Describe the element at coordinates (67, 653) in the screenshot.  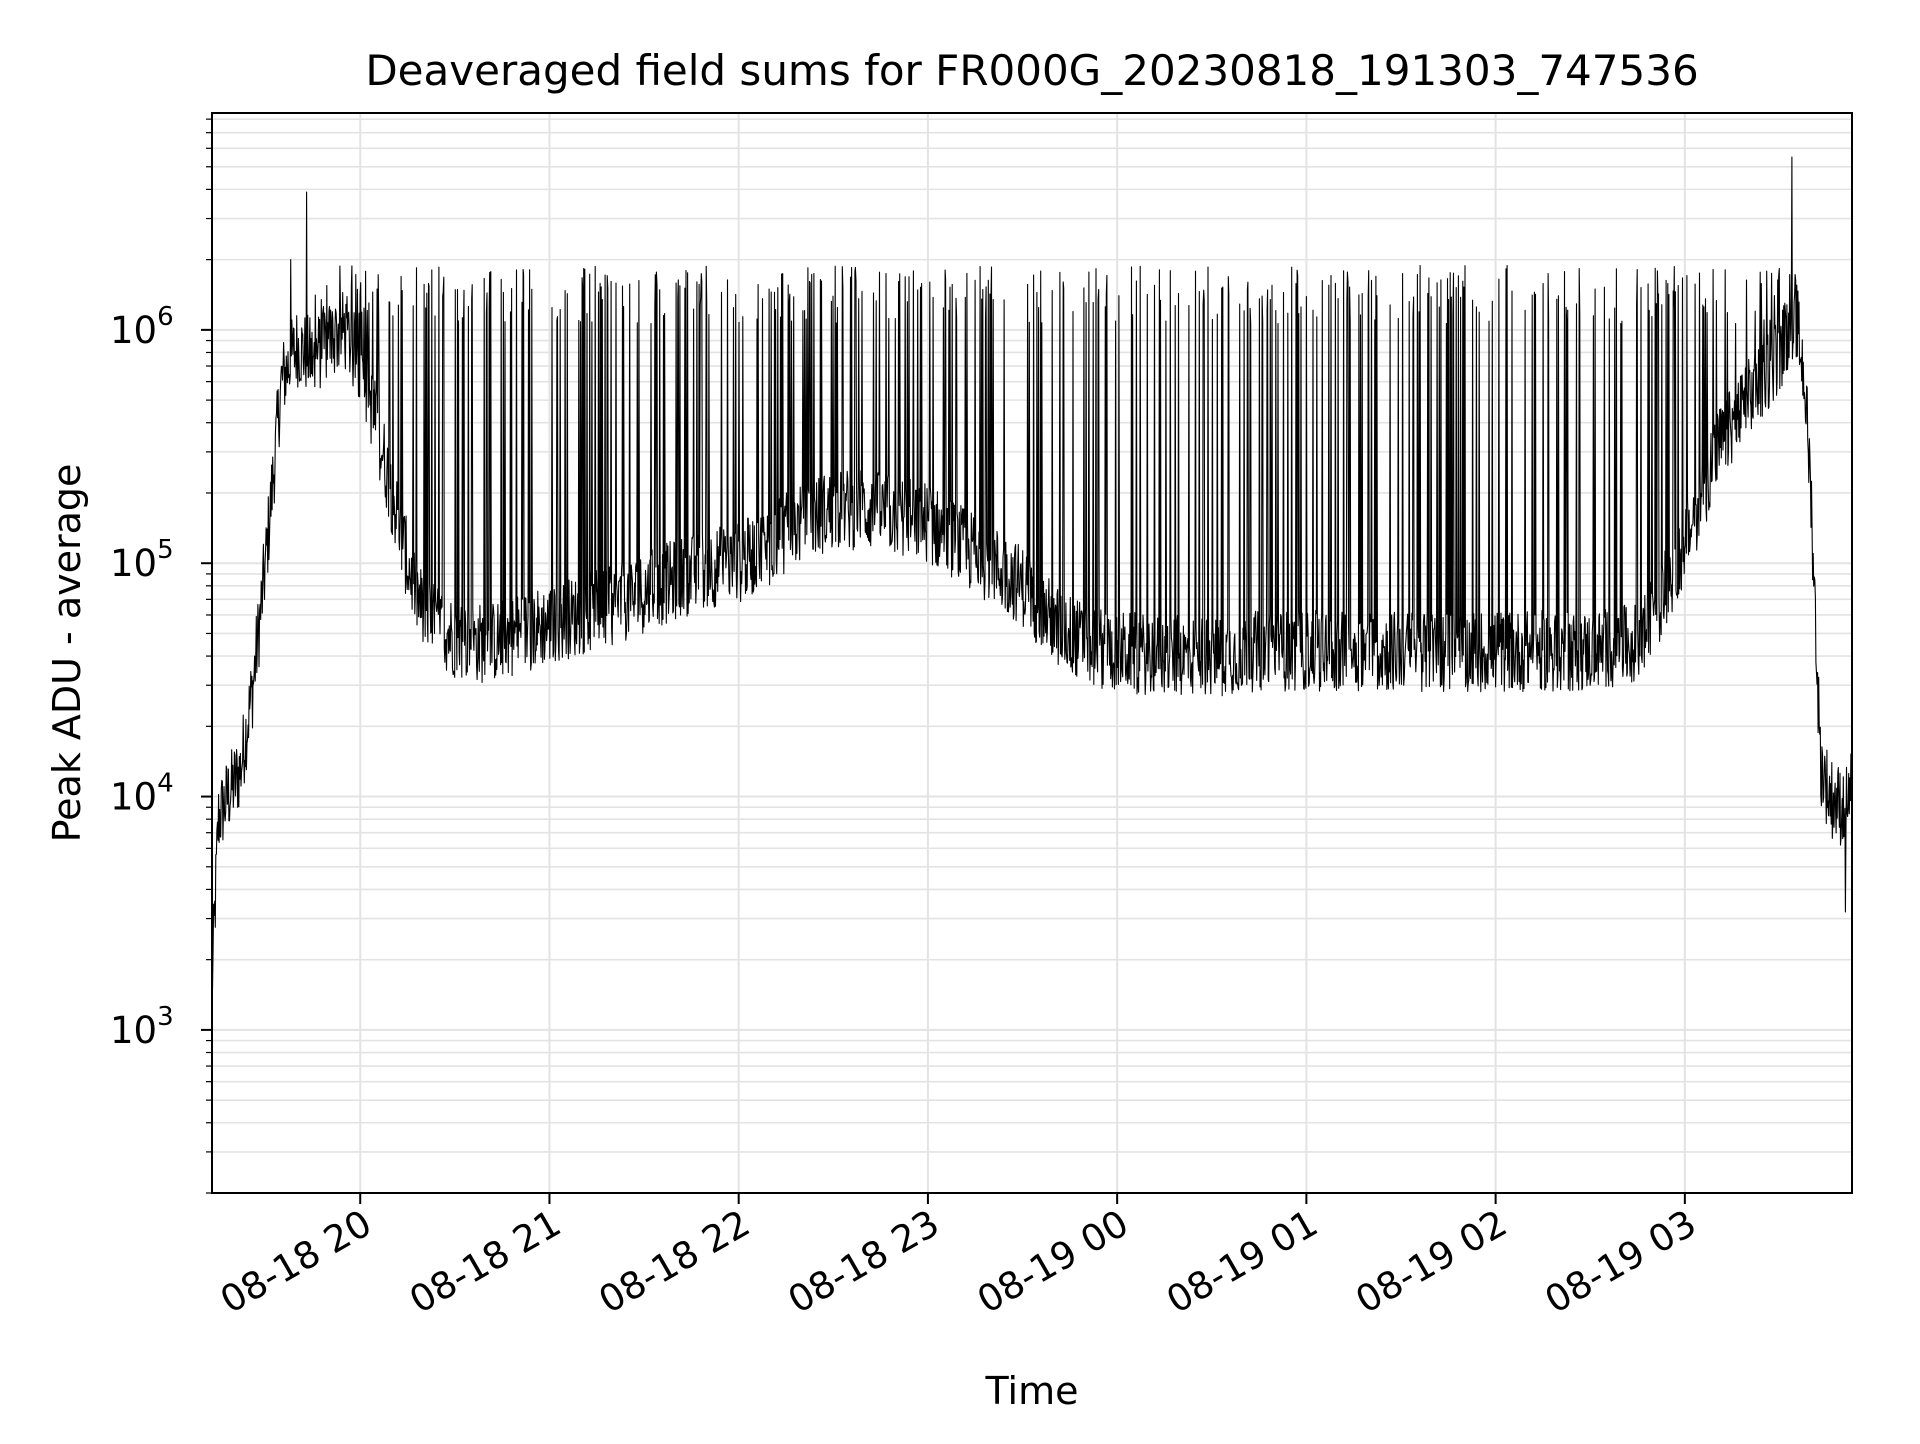
I see `y-axis-label: Peak ADU - average` at that location.